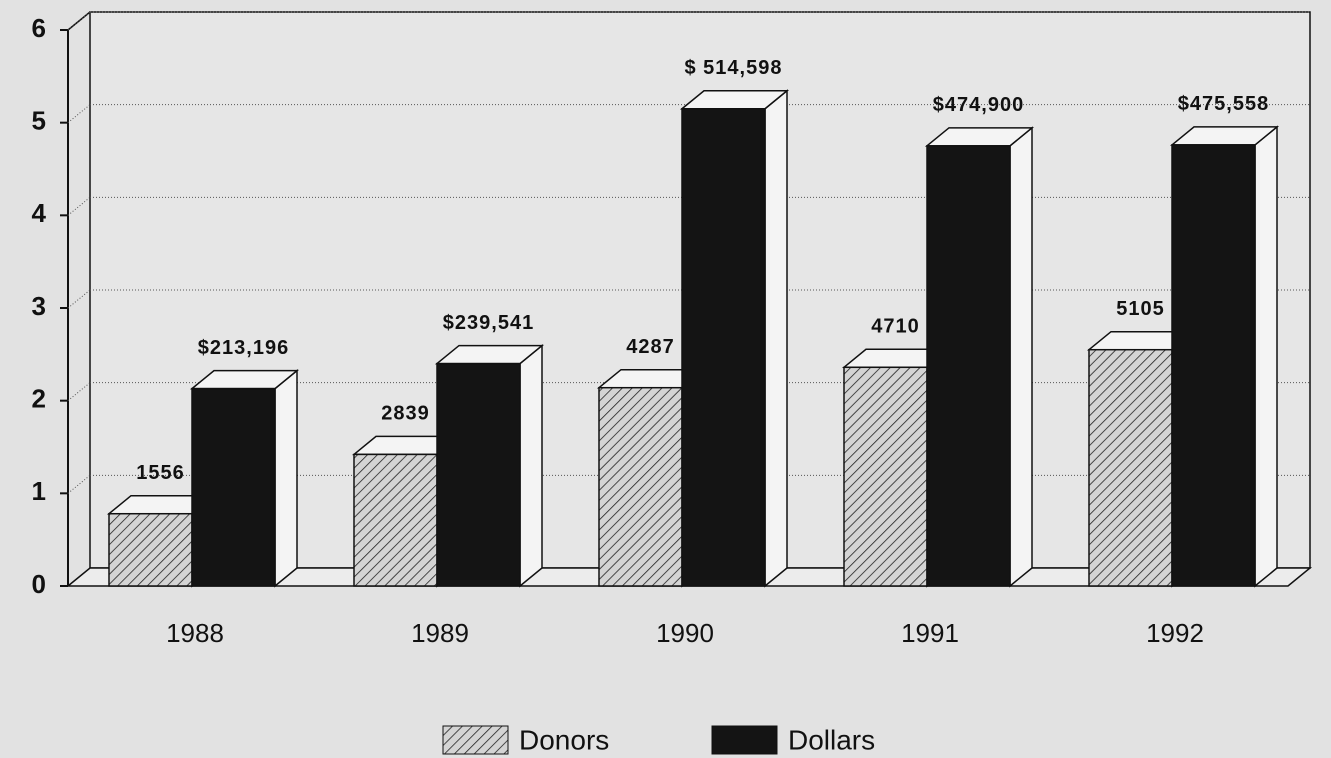 This screenshot has width=1331, height=758. Describe the element at coordinates (564, 739) in the screenshot. I see `legend-label: Donors` at that location.